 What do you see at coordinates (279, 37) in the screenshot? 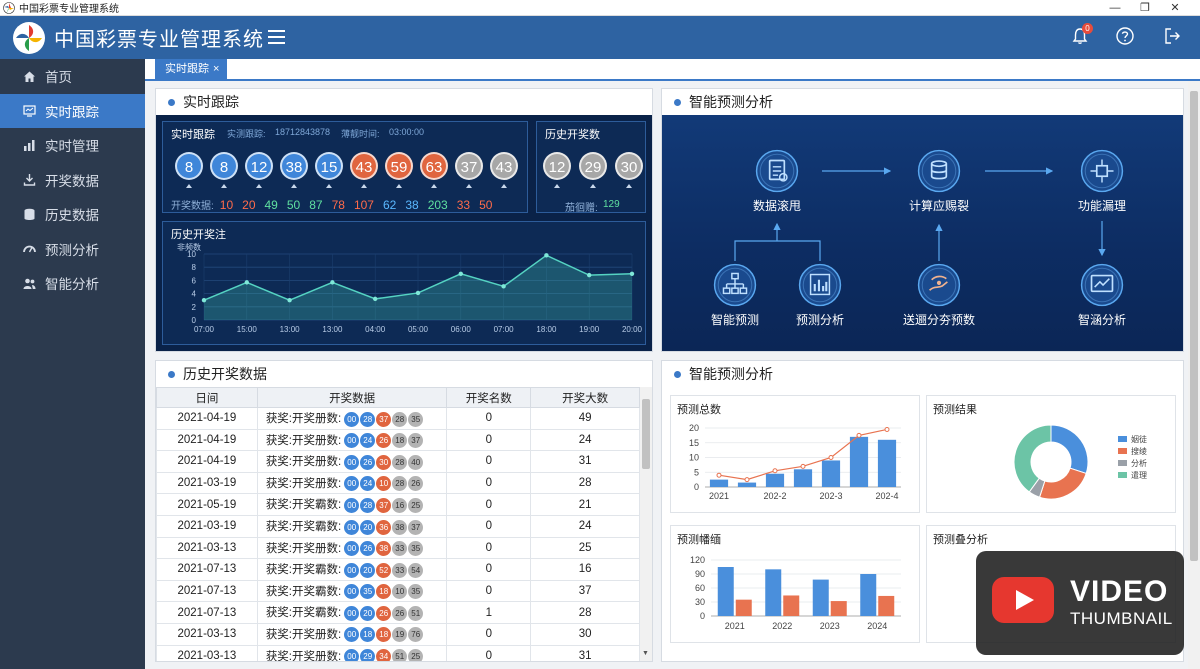
I see `menu-toggle-button` at bounding box center [279, 37].